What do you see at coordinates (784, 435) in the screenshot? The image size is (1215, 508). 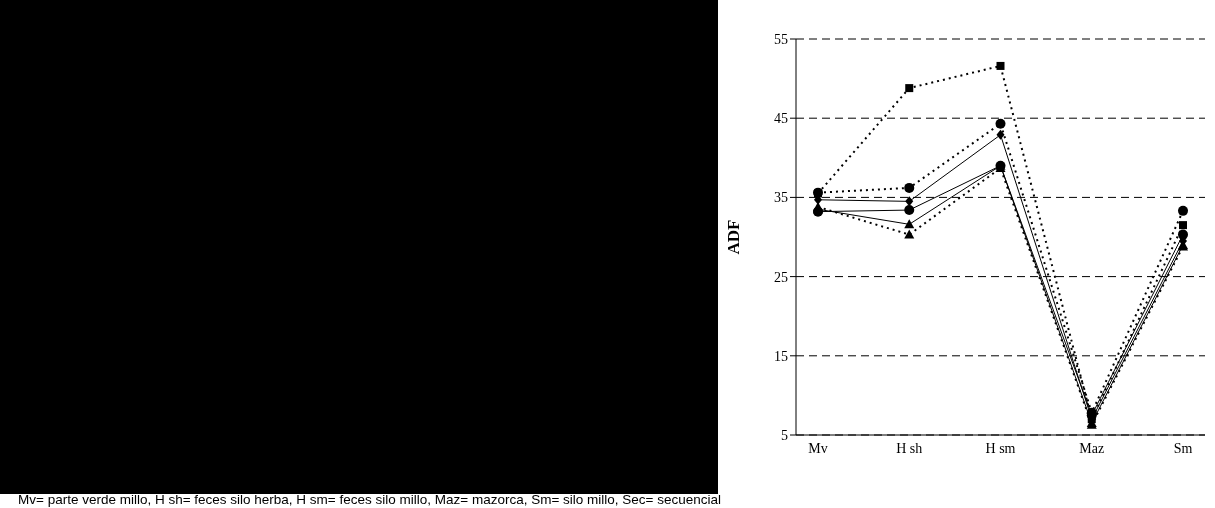 I see `y-tick-label: 5` at bounding box center [784, 435].